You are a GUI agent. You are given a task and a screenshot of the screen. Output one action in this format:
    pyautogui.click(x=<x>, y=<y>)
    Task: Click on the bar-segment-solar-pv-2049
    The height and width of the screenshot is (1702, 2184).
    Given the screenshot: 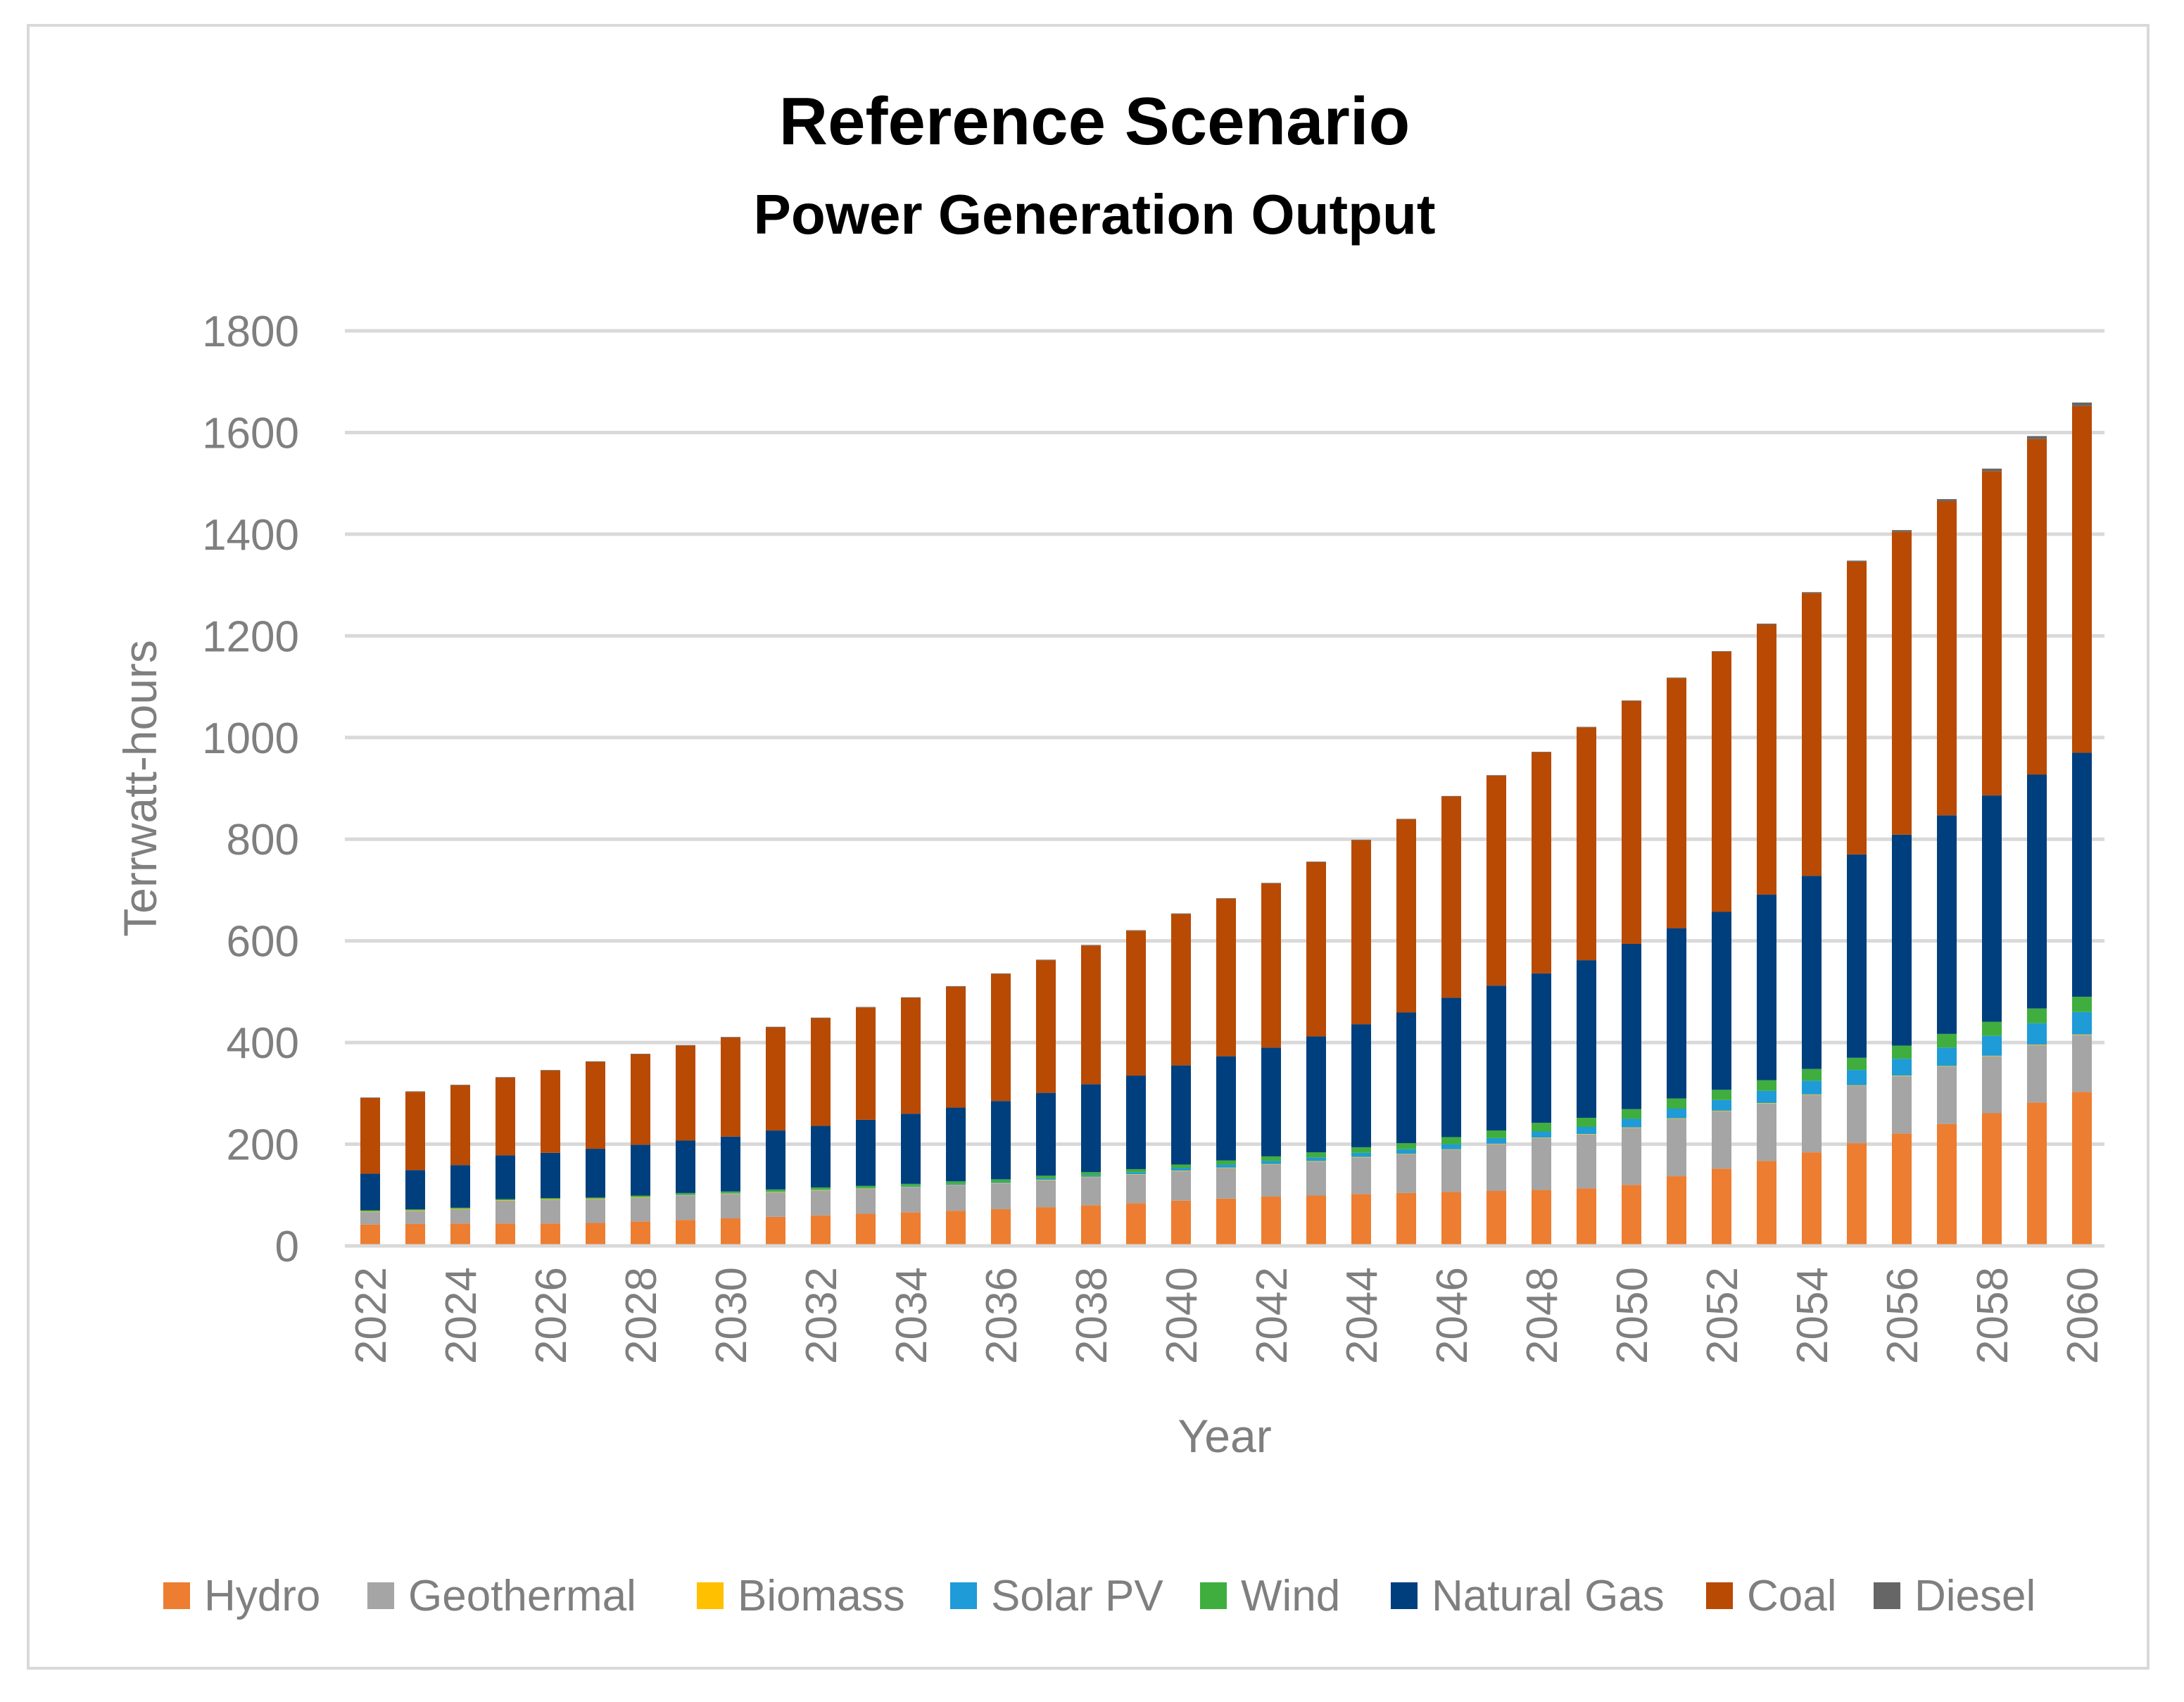 What is the action you would take?
    pyautogui.click(x=1587, y=1131)
    